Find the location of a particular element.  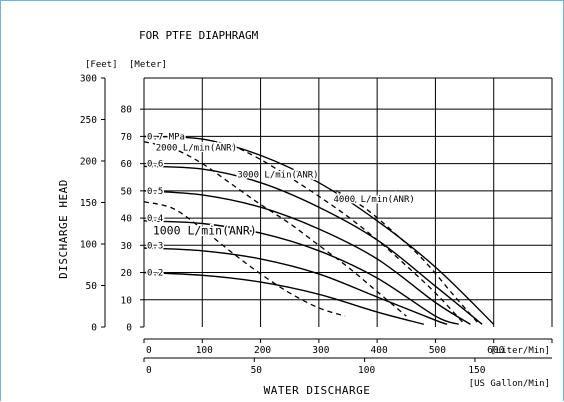

y-tick-label-meter: 20 is located at coordinates (127, 273).